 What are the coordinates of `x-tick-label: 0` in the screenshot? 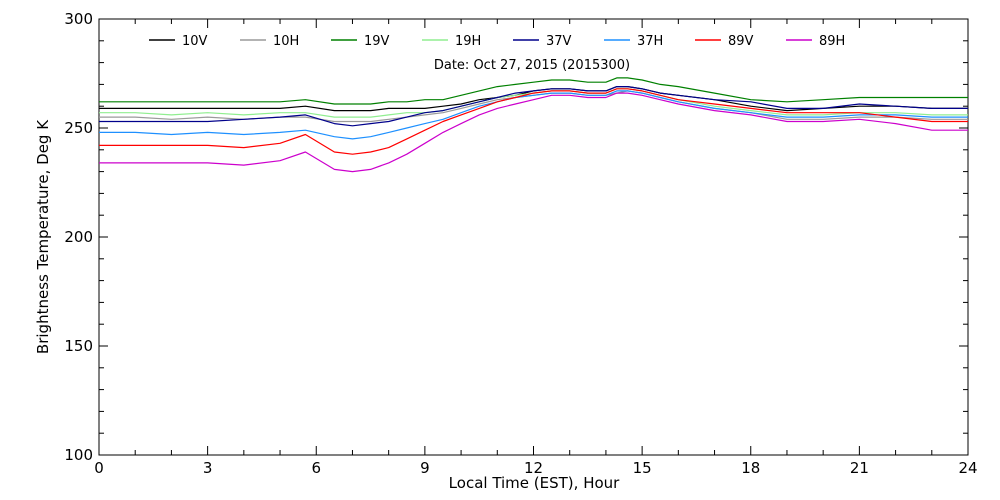 It's located at (99, 468).